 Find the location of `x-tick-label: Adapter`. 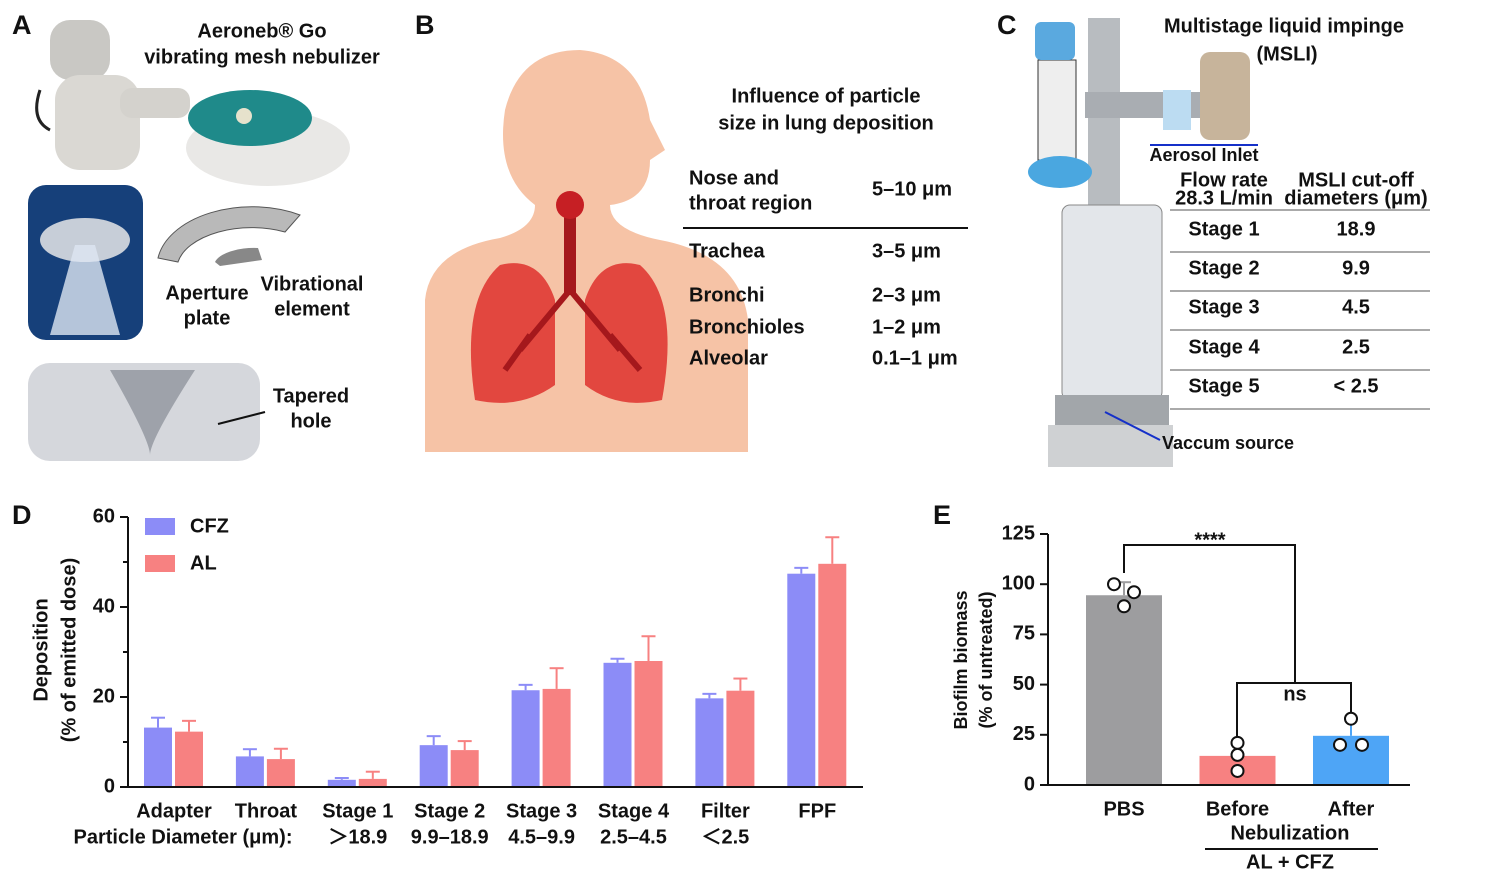

x-tick-label: Adapter is located at coordinates (174, 811).